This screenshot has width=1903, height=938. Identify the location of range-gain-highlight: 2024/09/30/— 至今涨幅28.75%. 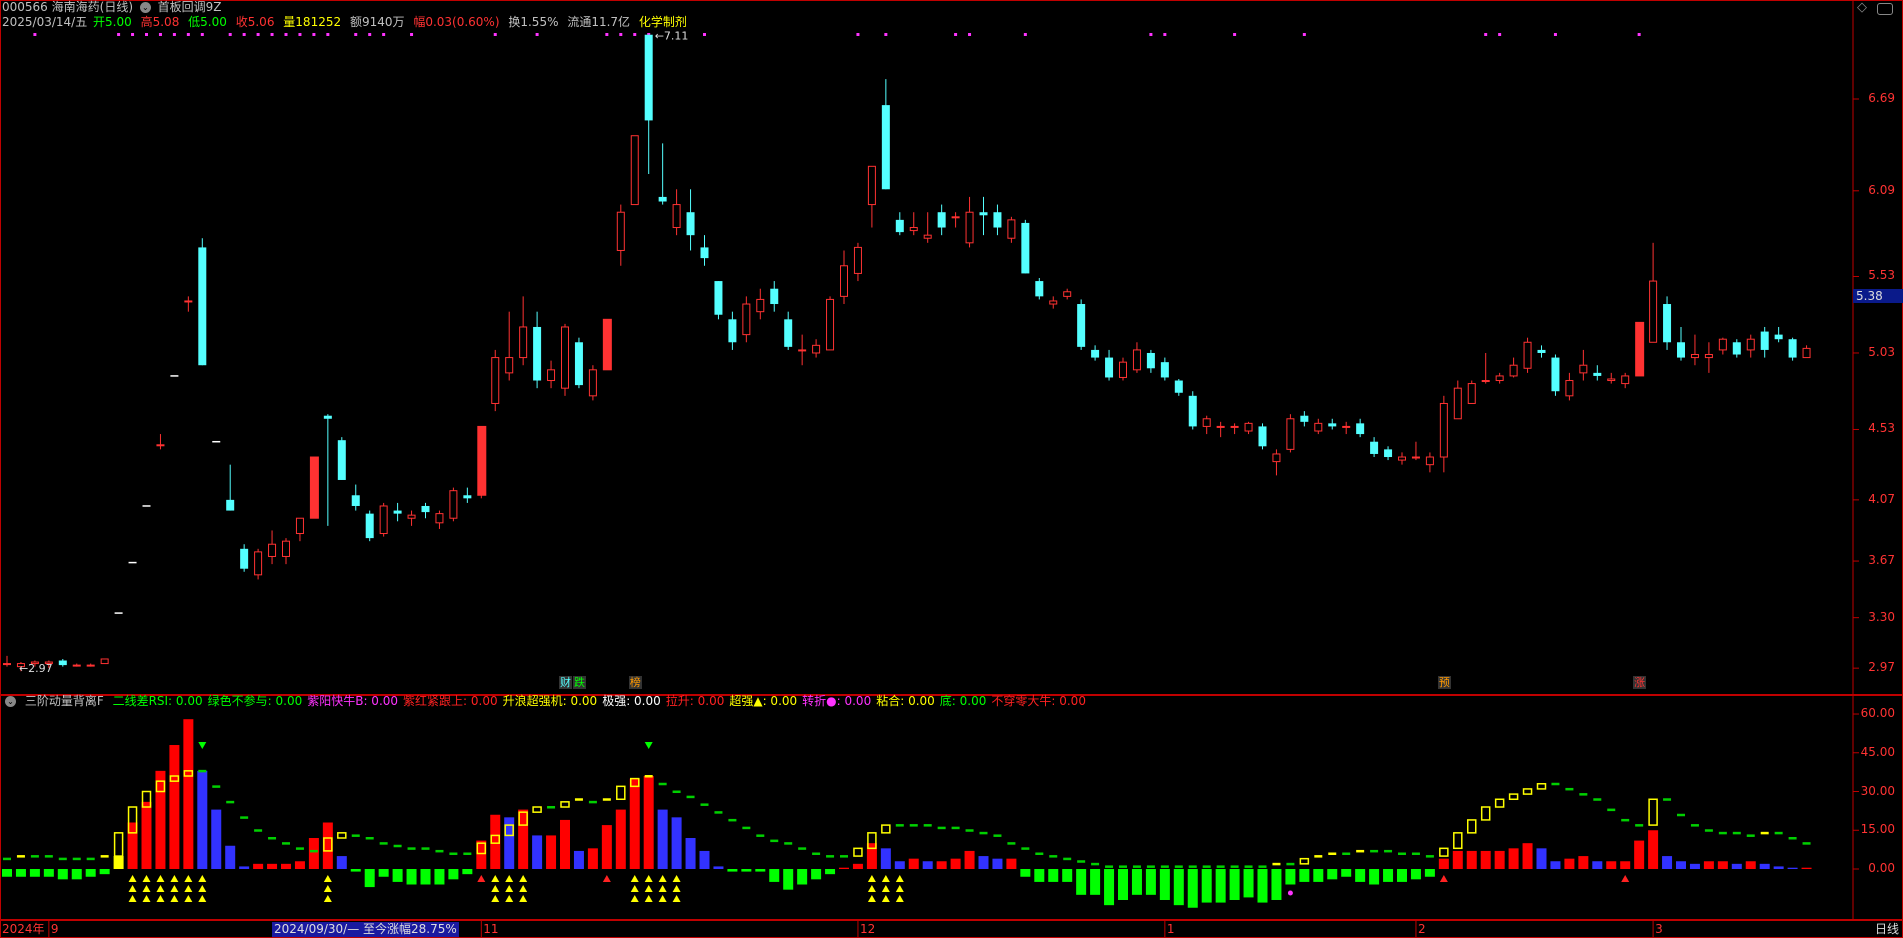
(365, 929).